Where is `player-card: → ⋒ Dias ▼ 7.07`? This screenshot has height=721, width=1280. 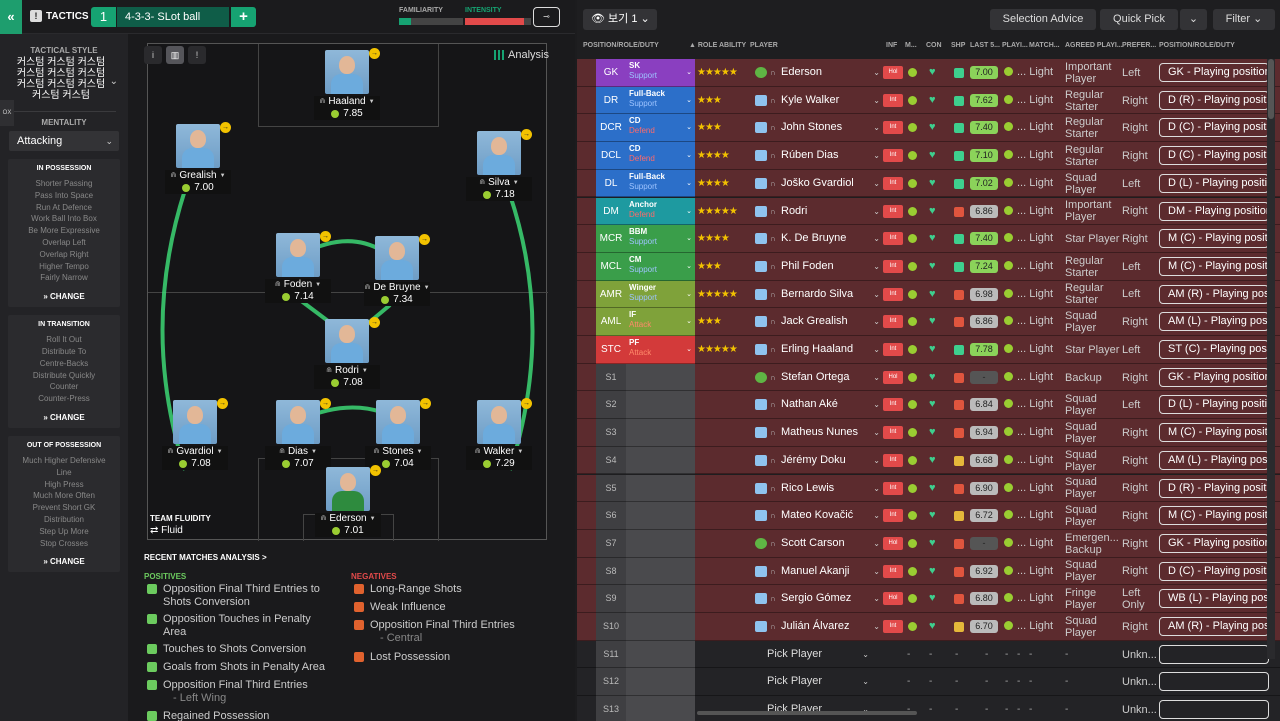 player-card: → ⋒ Dias ▼ 7.07 is located at coordinates (298, 434).